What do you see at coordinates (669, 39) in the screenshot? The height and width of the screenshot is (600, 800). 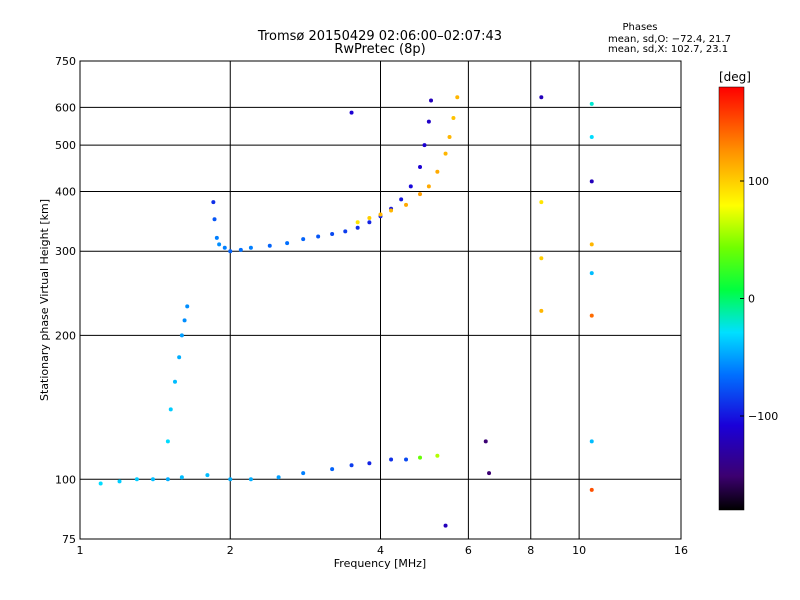 I see `stats-line-o: mean, sd,O: −72.4, 21.7` at bounding box center [669, 39].